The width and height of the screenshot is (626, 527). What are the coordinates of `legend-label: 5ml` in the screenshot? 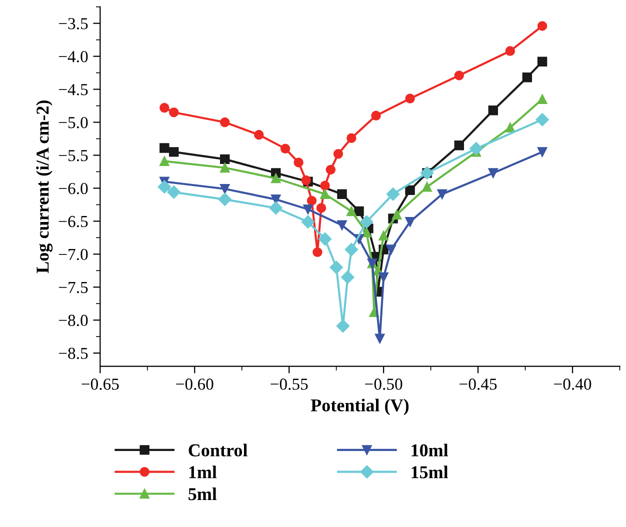 It's located at (202, 494).